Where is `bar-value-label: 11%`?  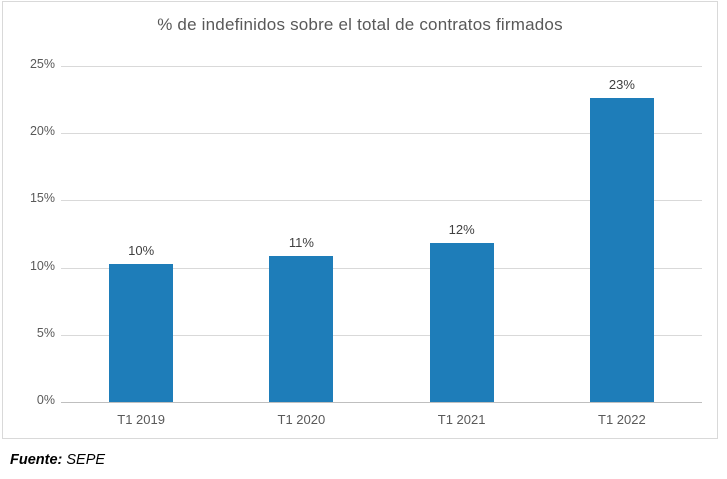
bar-value-label: 11% is located at coordinates (301, 242).